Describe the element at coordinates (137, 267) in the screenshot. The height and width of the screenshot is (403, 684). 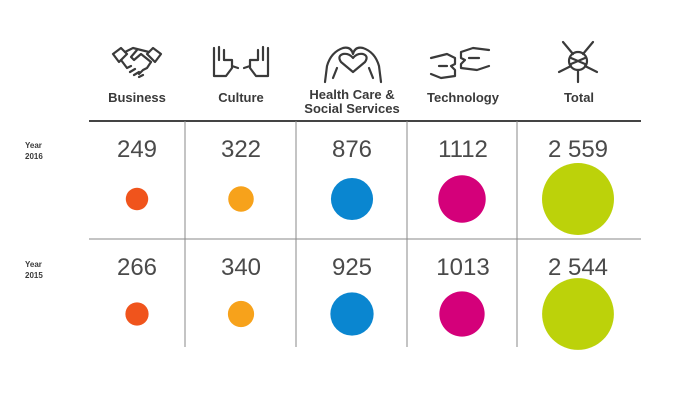
I see `value-label: 266` at that location.